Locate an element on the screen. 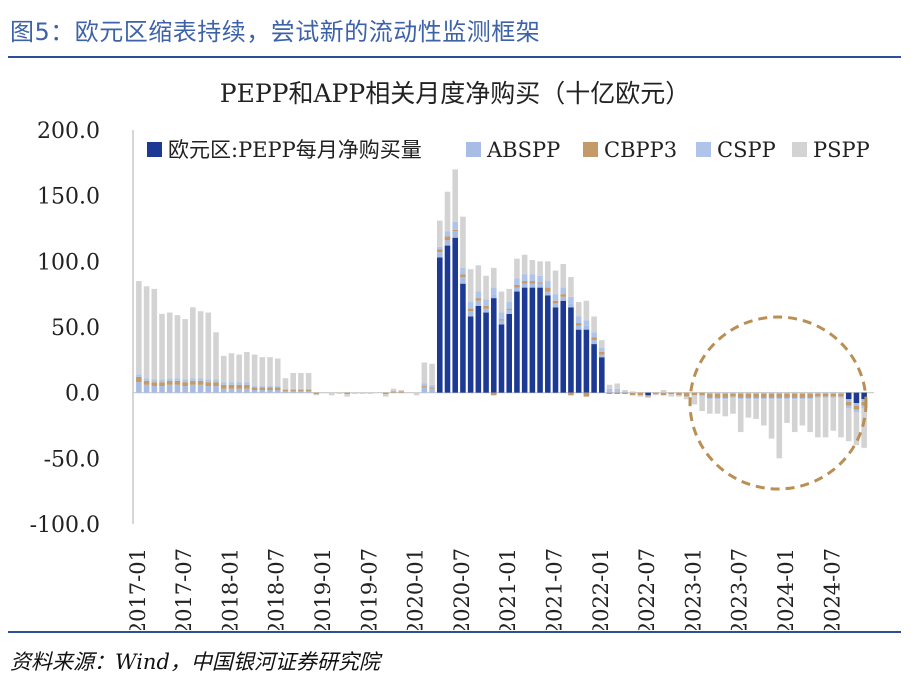 The height and width of the screenshot is (690, 911). legend-label: 欧元区:PEPP每月净购买量 is located at coordinates (295, 150).